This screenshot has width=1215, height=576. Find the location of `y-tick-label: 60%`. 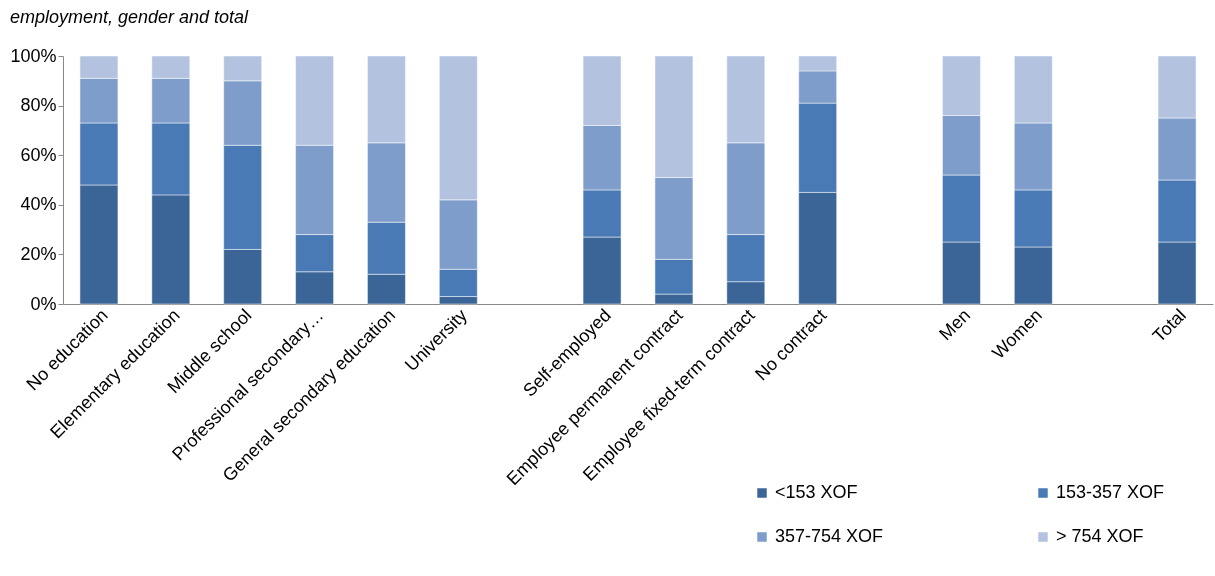

y-tick-label: 60% is located at coordinates (38, 154).